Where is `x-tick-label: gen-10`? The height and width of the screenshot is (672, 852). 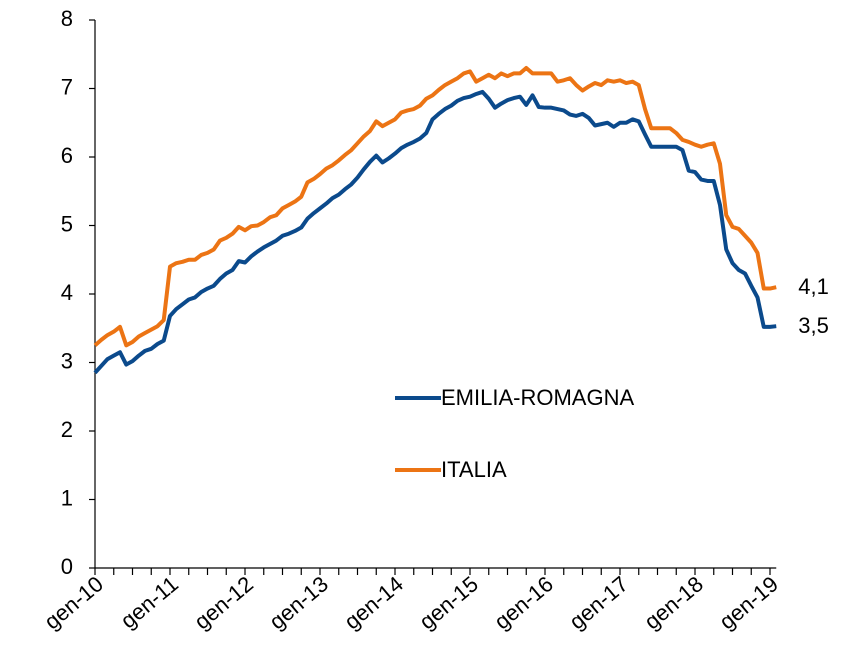 x-tick-label: gen-10 is located at coordinates (73, 602).